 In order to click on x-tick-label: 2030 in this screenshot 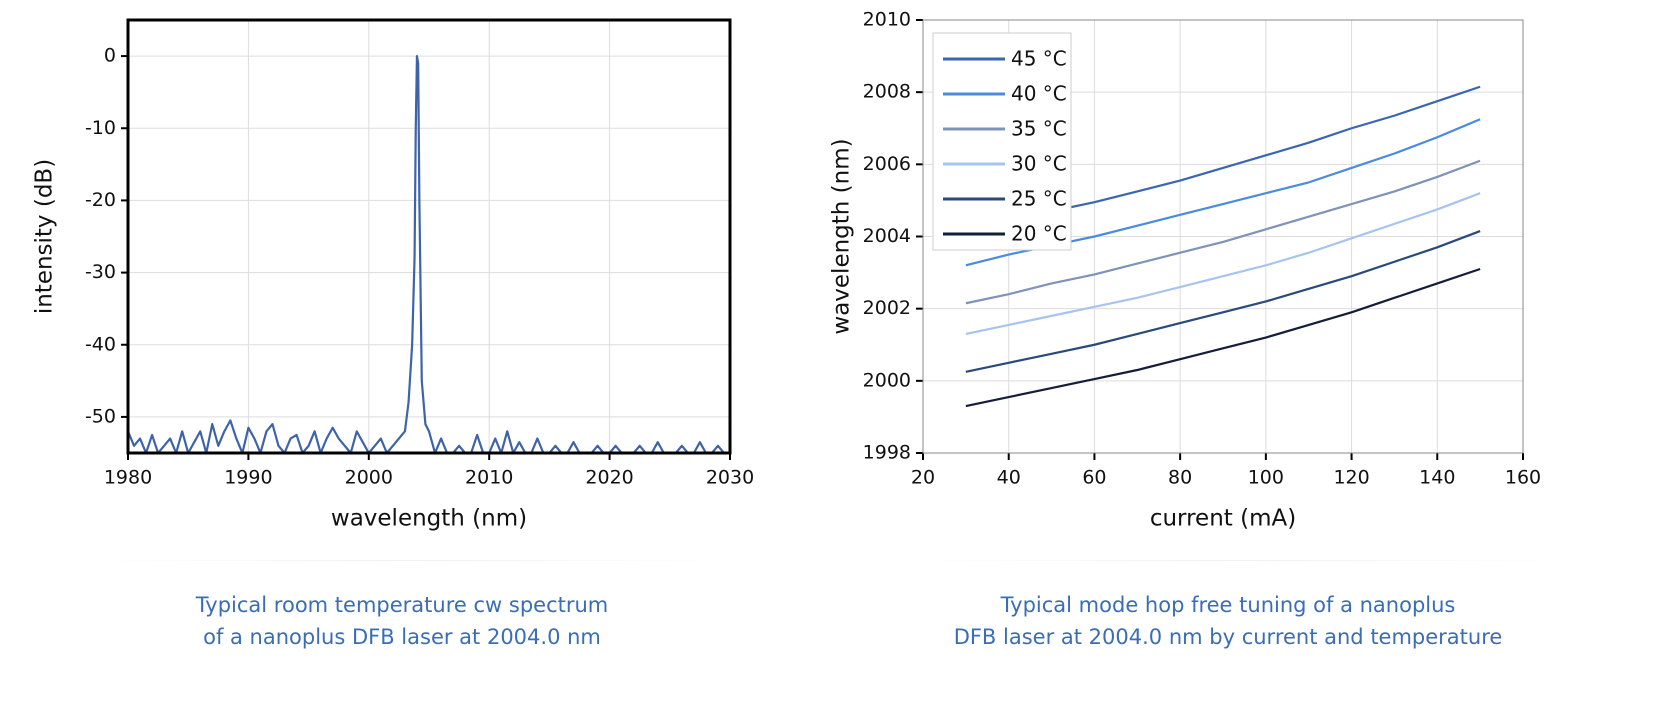, I will do `click(730, 478)`.